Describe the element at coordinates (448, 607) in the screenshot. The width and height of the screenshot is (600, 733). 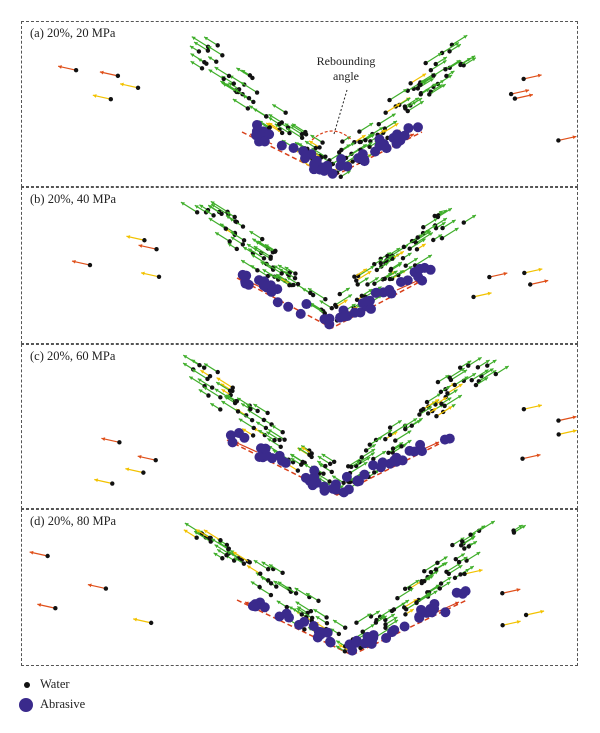
I see `velocity-vector` at that location.